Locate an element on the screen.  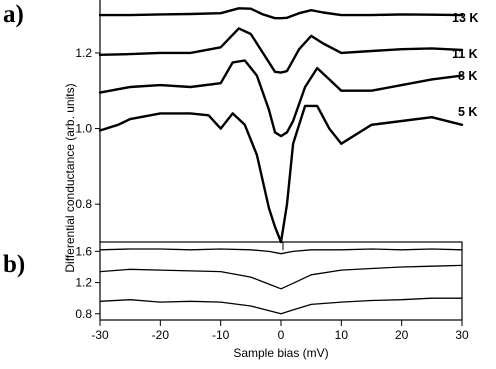
panel-a-letter: a) is located at coordinates (13, 14).